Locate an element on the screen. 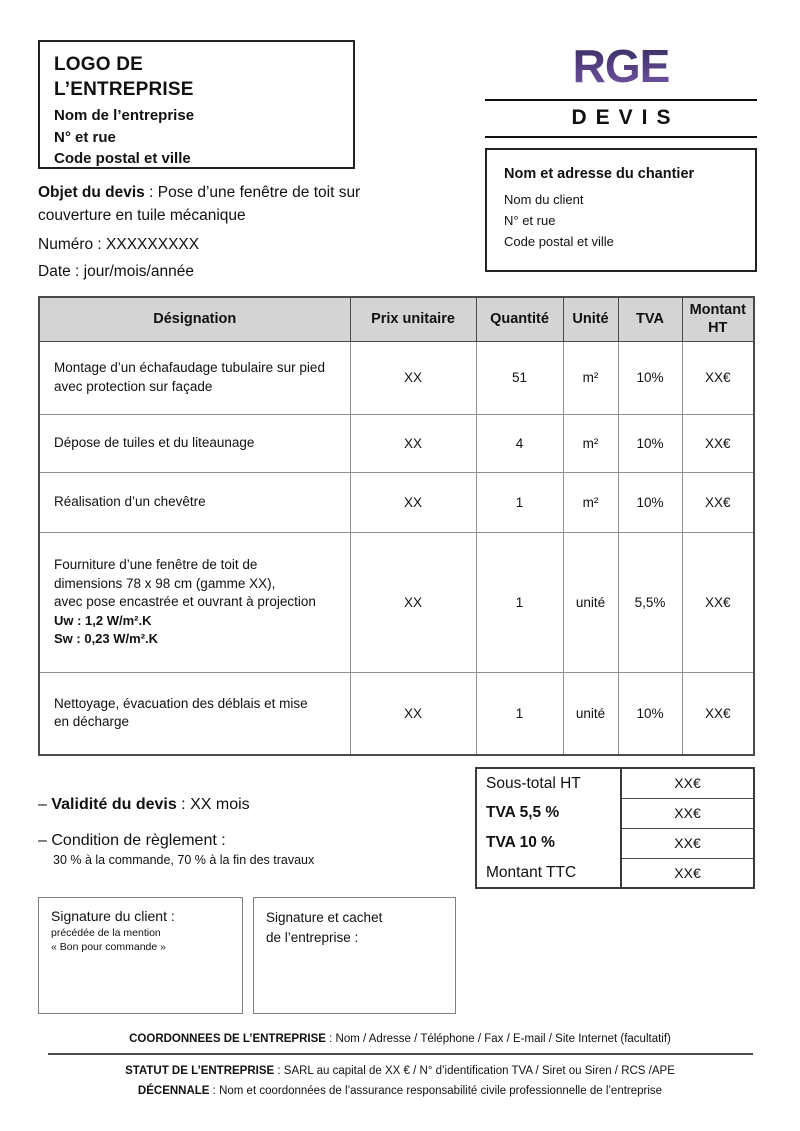 The image size is (800, 1131). company-name: Nom de l’entreprise is located at coordinates (124, 116).